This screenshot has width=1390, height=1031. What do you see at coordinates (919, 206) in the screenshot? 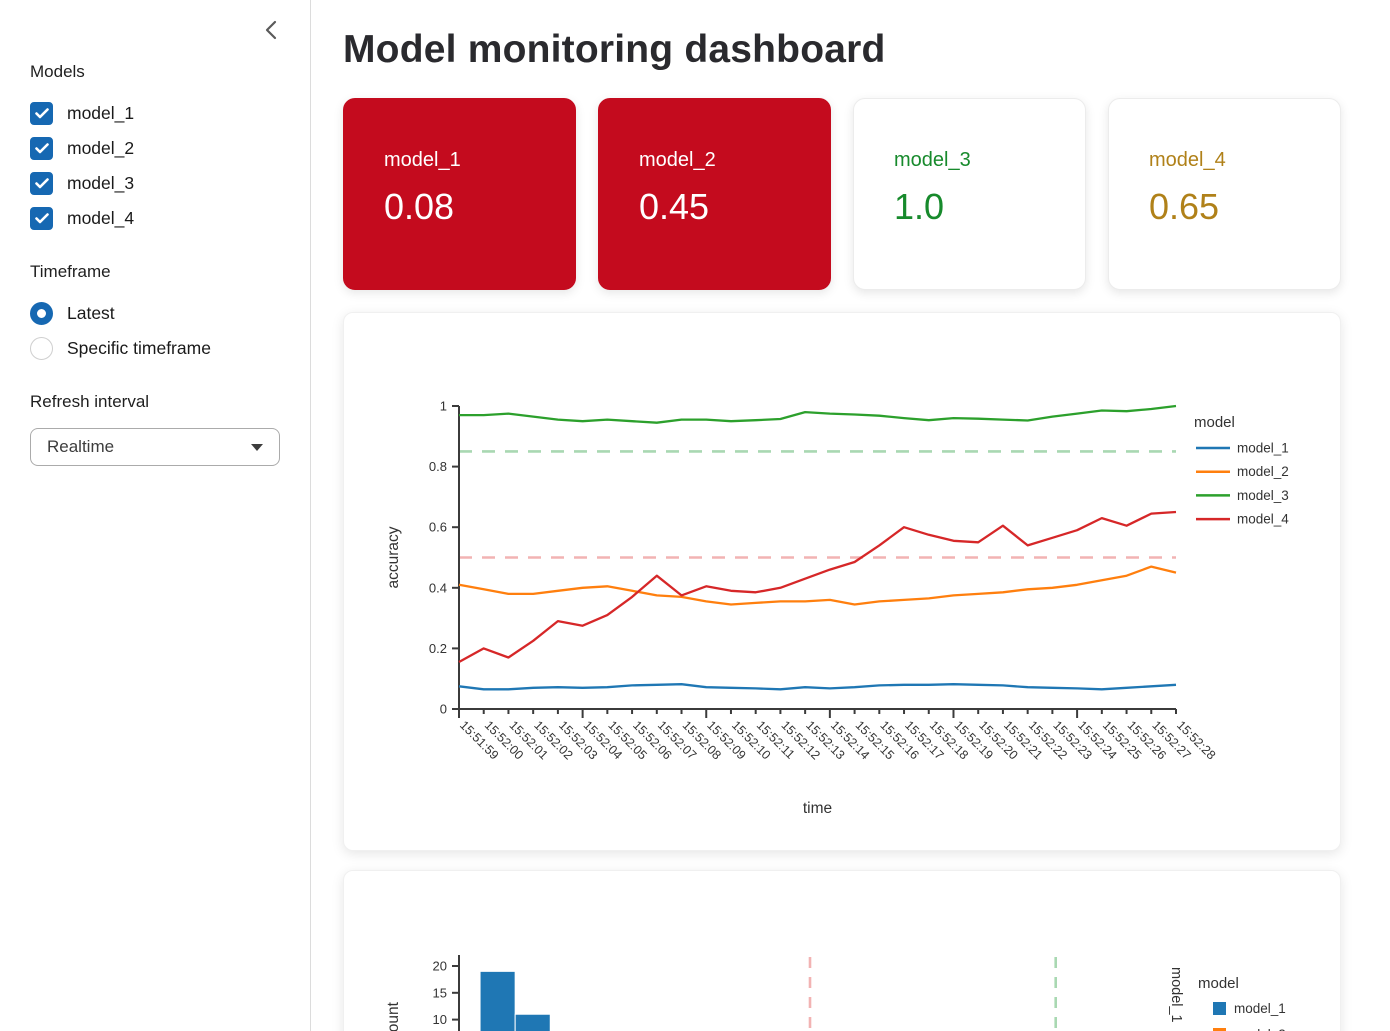
I see `metric-value: 1.0` at bounding box center [919, 206].